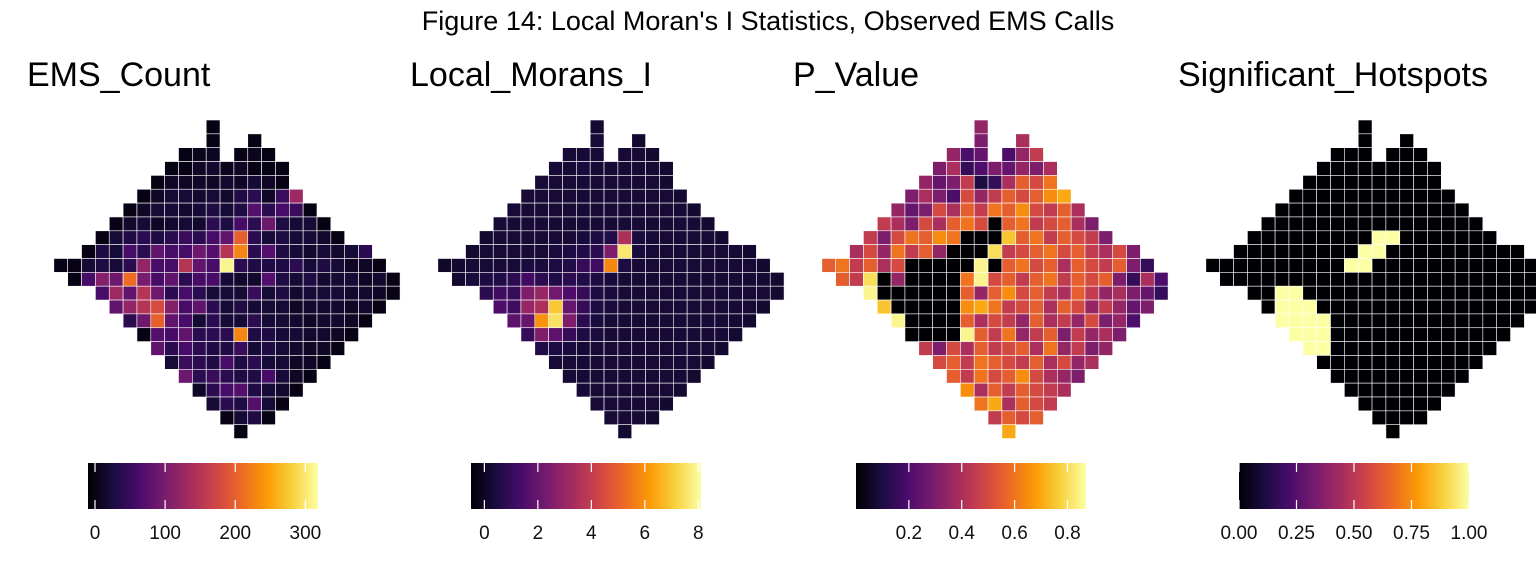  I want to click on colorbar-tick-label: 200, so click(235, 533).